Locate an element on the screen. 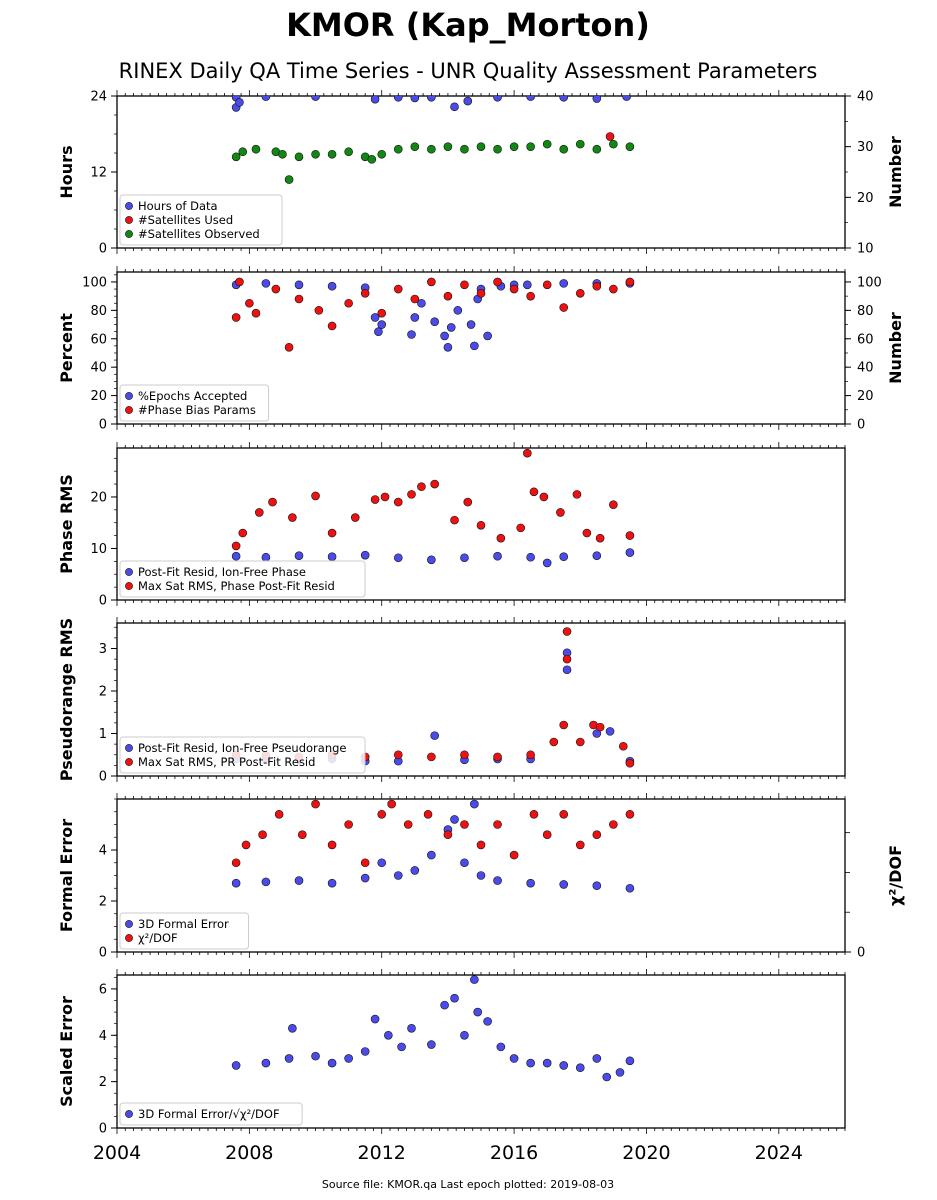  y-axis-label: Percent is located at coordinates (66, 348).